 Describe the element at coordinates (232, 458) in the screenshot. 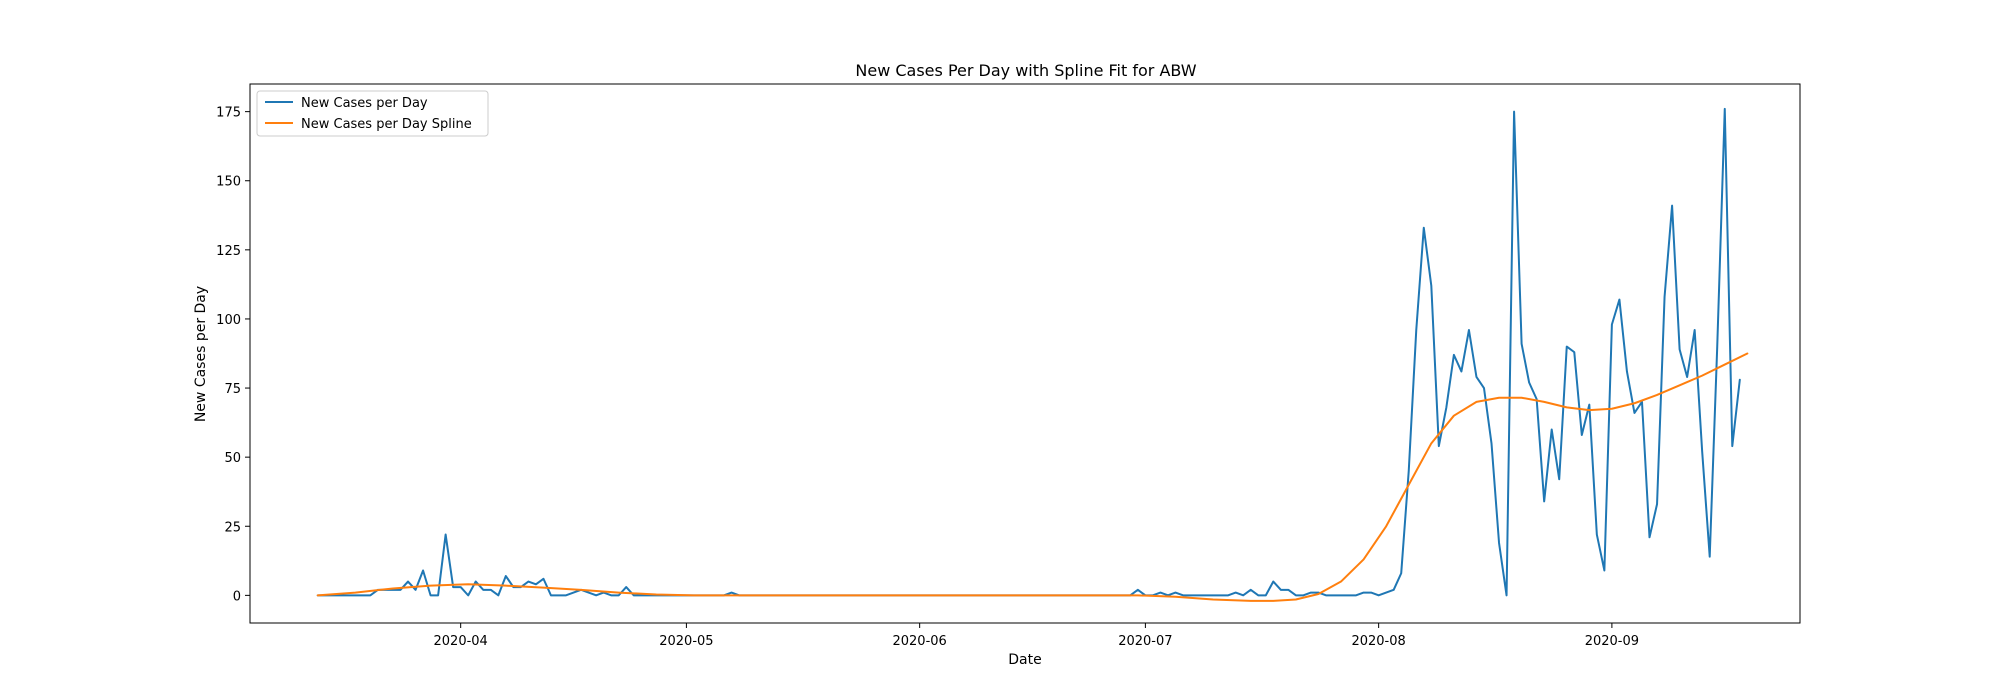

I see `y-tick-label: 50` at that location.